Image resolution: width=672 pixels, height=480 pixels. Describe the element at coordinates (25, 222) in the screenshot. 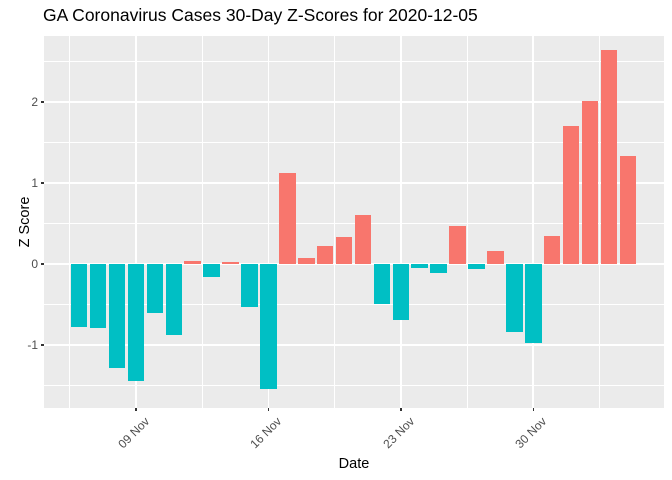

I see `y-axis-title: Z Score` at that location.